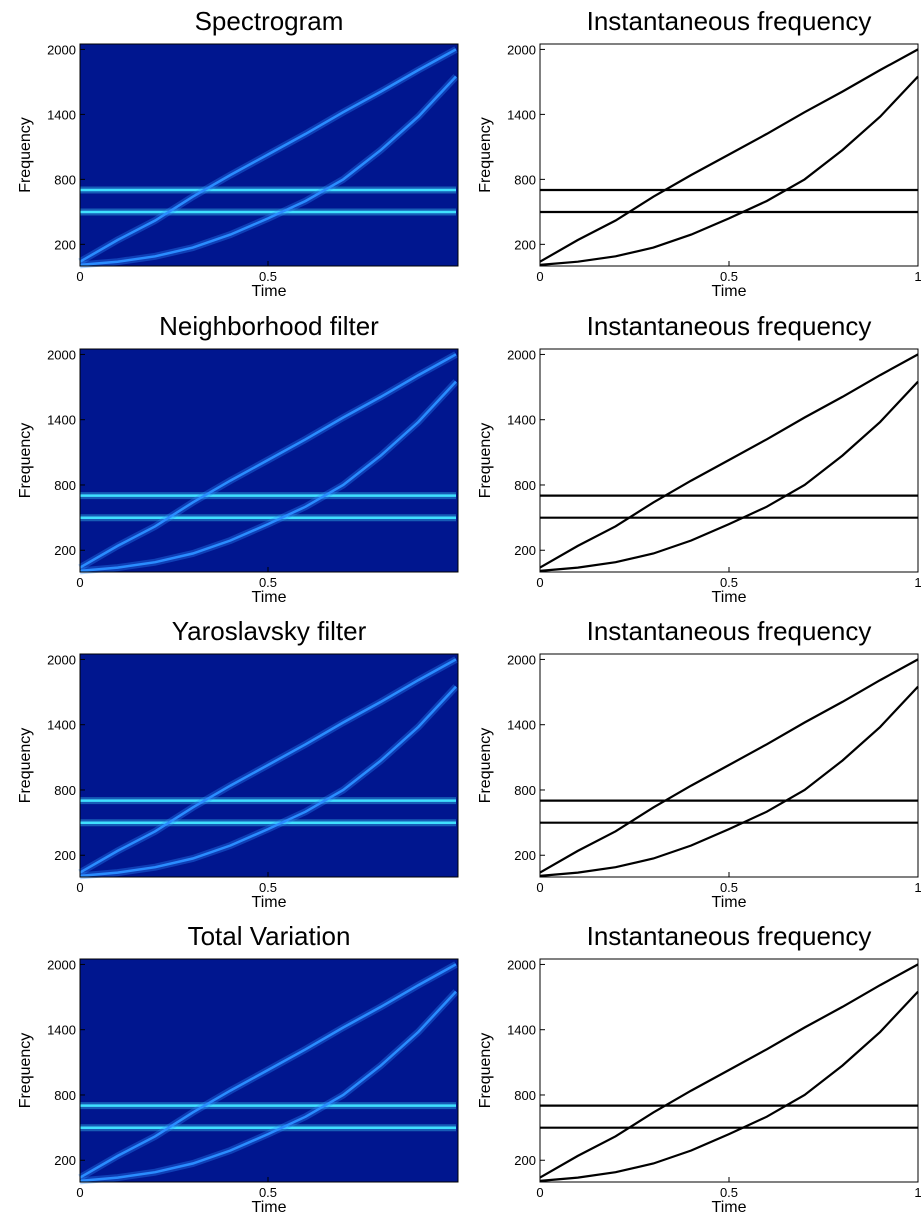 The width and height of the screenshot is (921, 1218). Describe the element at coordinates (269, 936) in the screenshot. I see `chart-title: Total Variation` at that location.